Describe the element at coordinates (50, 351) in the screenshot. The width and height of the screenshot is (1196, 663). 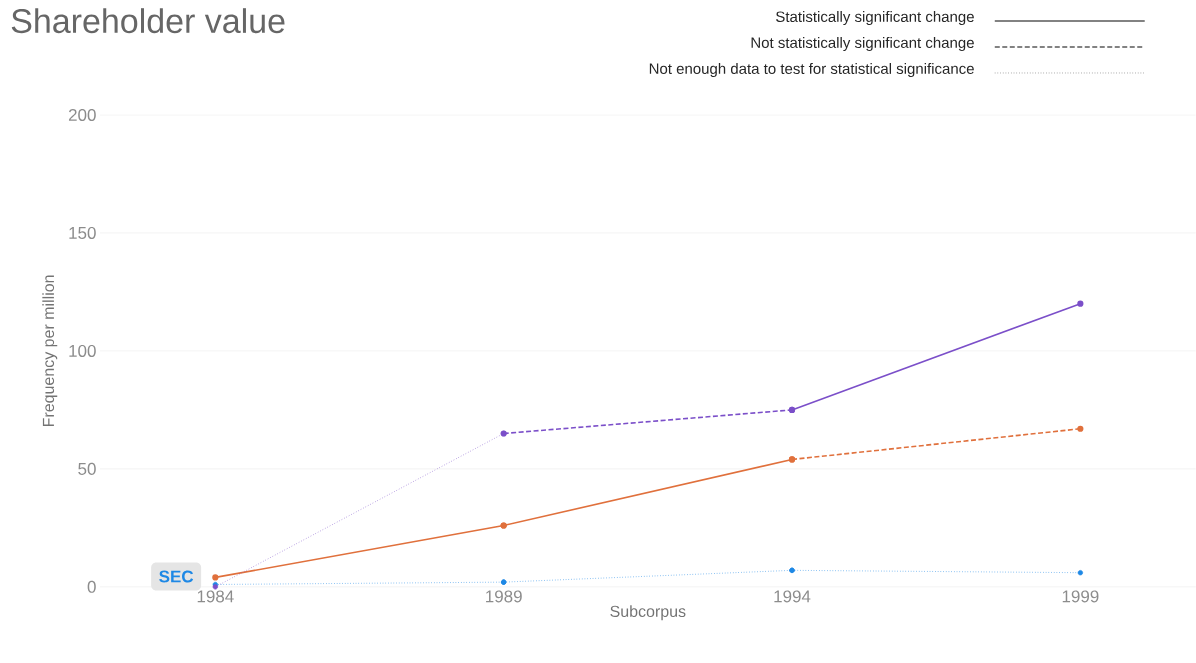
I see `y-axis-title: Frequency per million` at that location.